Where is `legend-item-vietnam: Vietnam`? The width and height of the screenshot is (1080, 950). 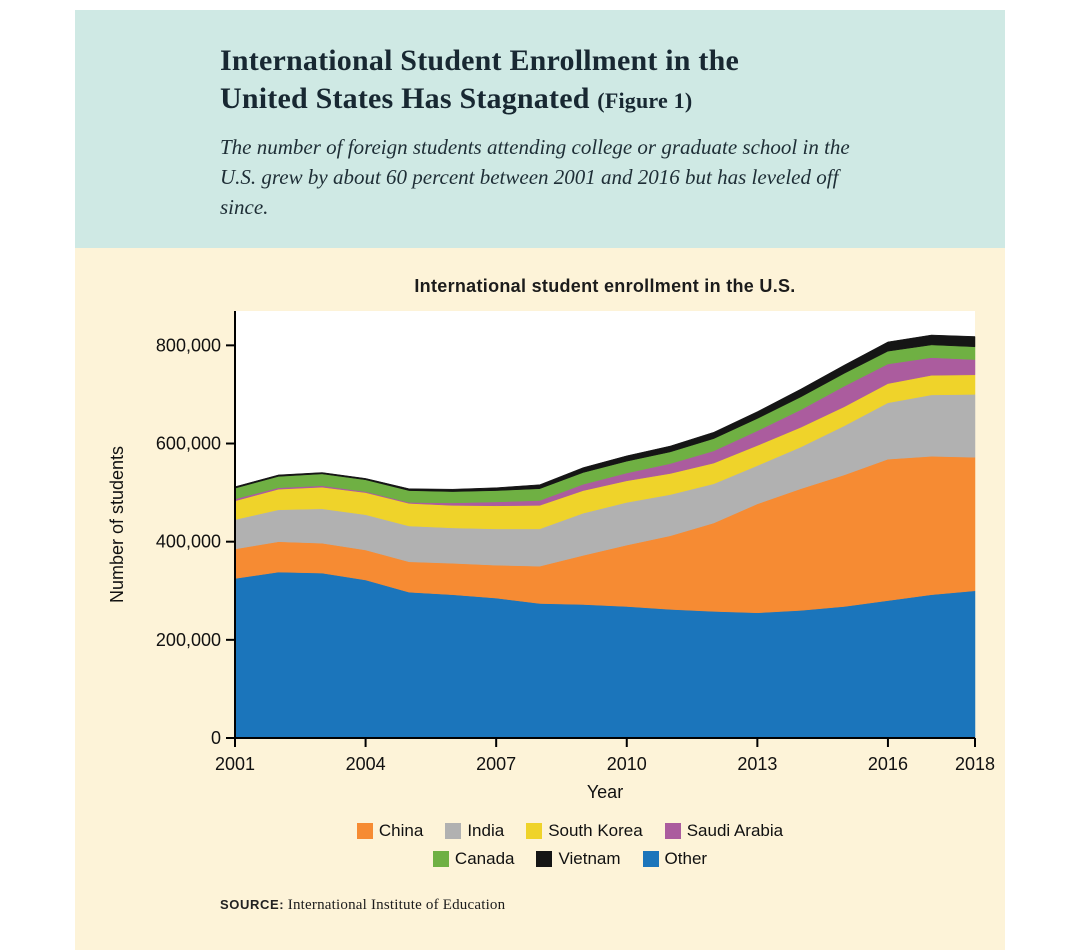 legend-item-vietnam: Vietnam is located at coordinates (578, 859).